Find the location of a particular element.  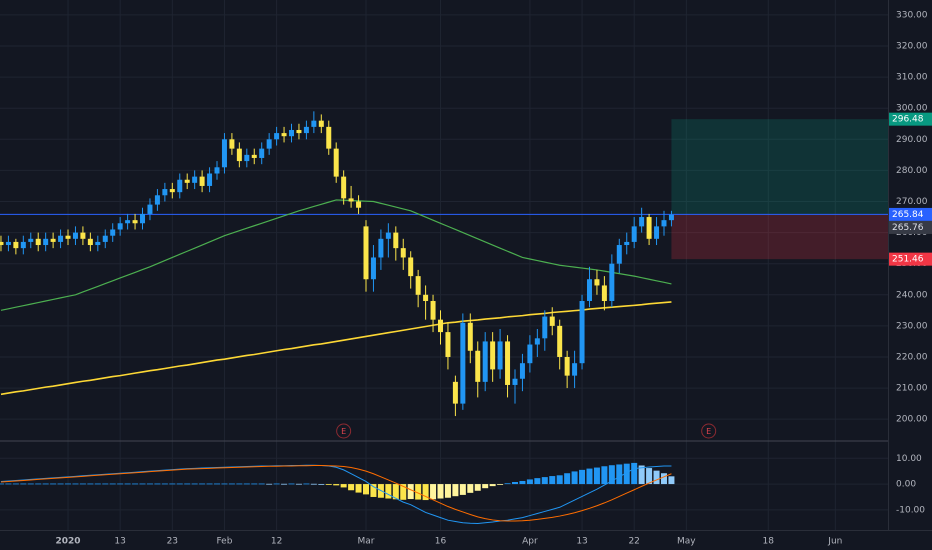

macd-line is located at coordinates (336, 494).